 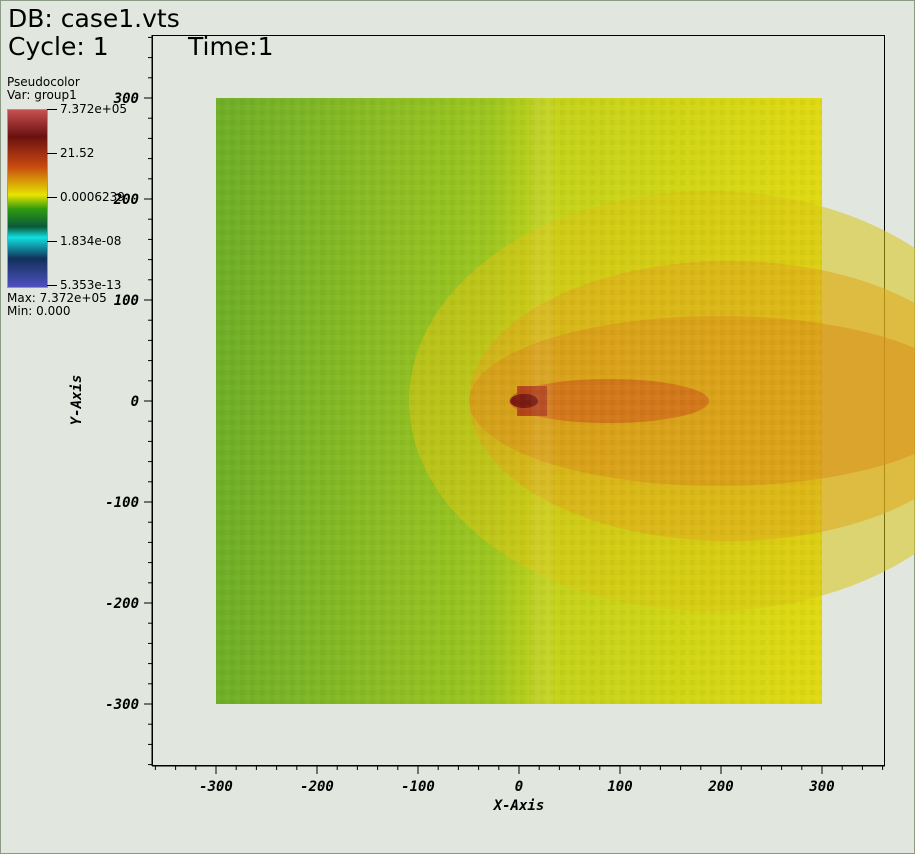 I want to click on x-axis-title: X-Axis, so click(x=519, y=806).